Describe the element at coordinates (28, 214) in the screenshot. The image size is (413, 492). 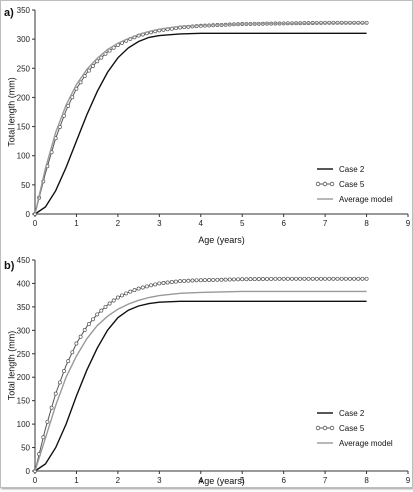
I see `y-tick-label: 0` at that location.